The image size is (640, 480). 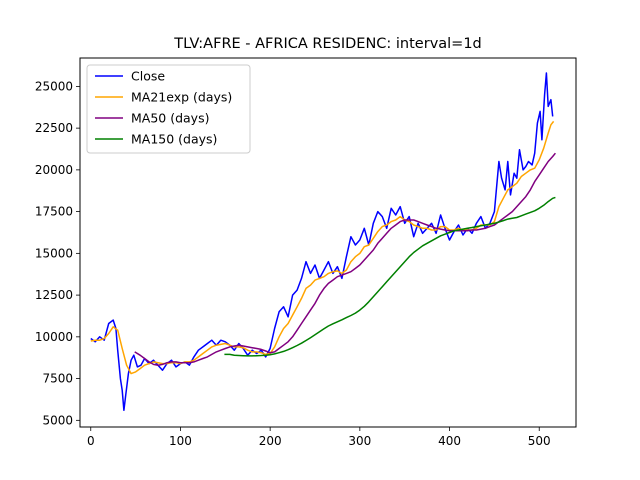 What do you see at coordinates (91, 441) in the screenshot?
I see `x-tick-label: 0` at bounding box center [91, 441].